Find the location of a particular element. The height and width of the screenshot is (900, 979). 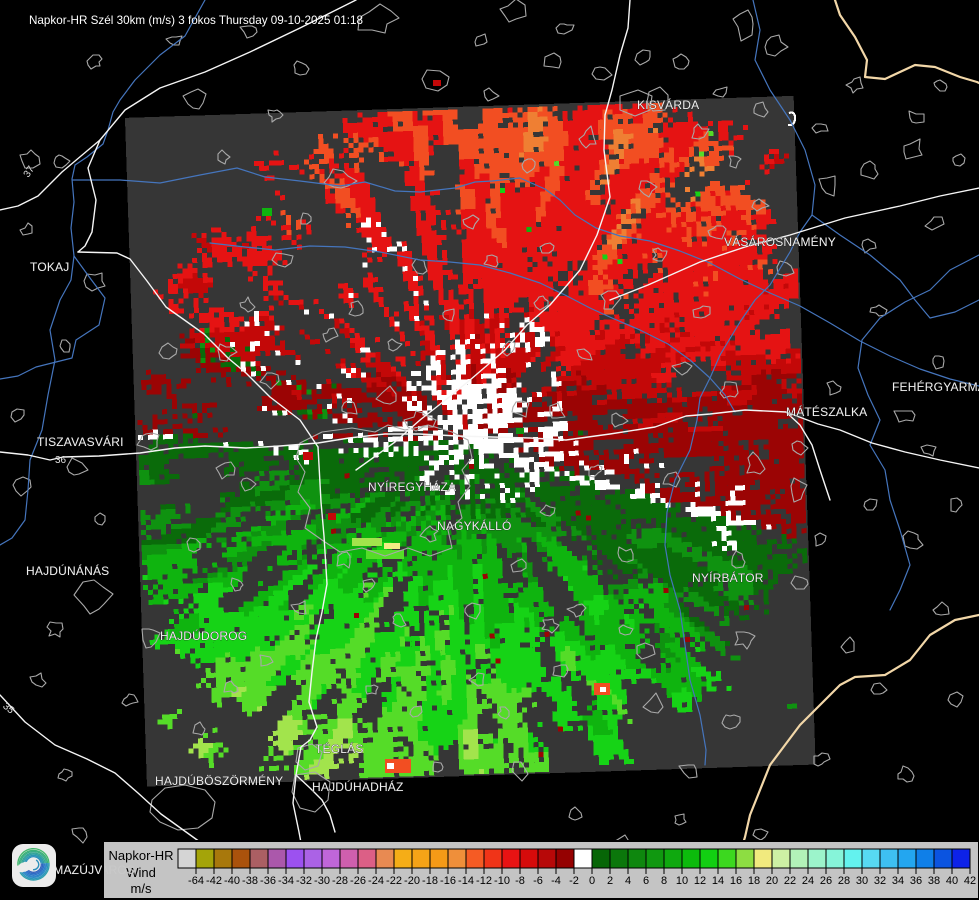

svg-text: KISVÁRDA is located at coordinates (668, 104).